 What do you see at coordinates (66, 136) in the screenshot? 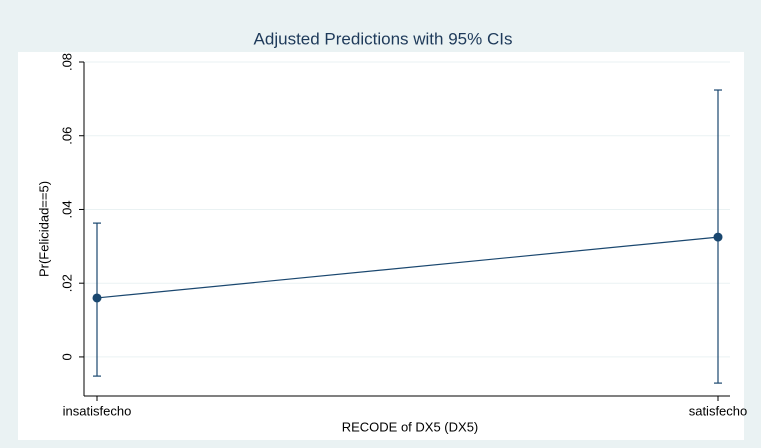
I see `y-tick-label: .06` at bounding box center [66, 136].